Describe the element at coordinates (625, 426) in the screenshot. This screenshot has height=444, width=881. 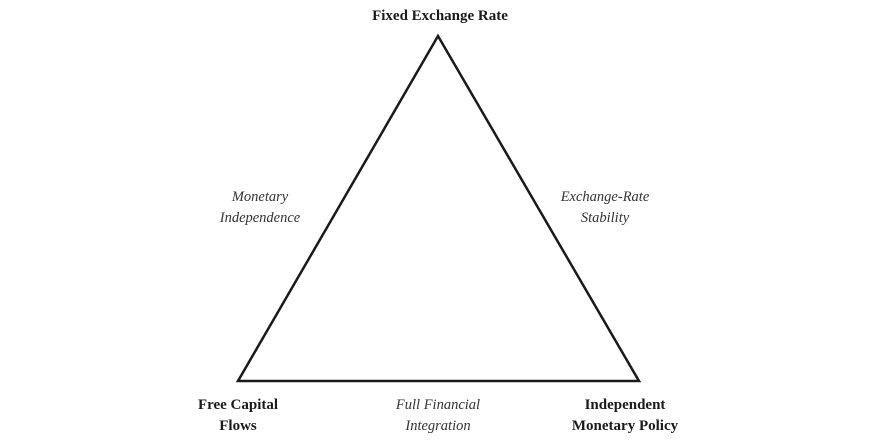
I see `vertex-label-line: Monetary Policy` at that location.